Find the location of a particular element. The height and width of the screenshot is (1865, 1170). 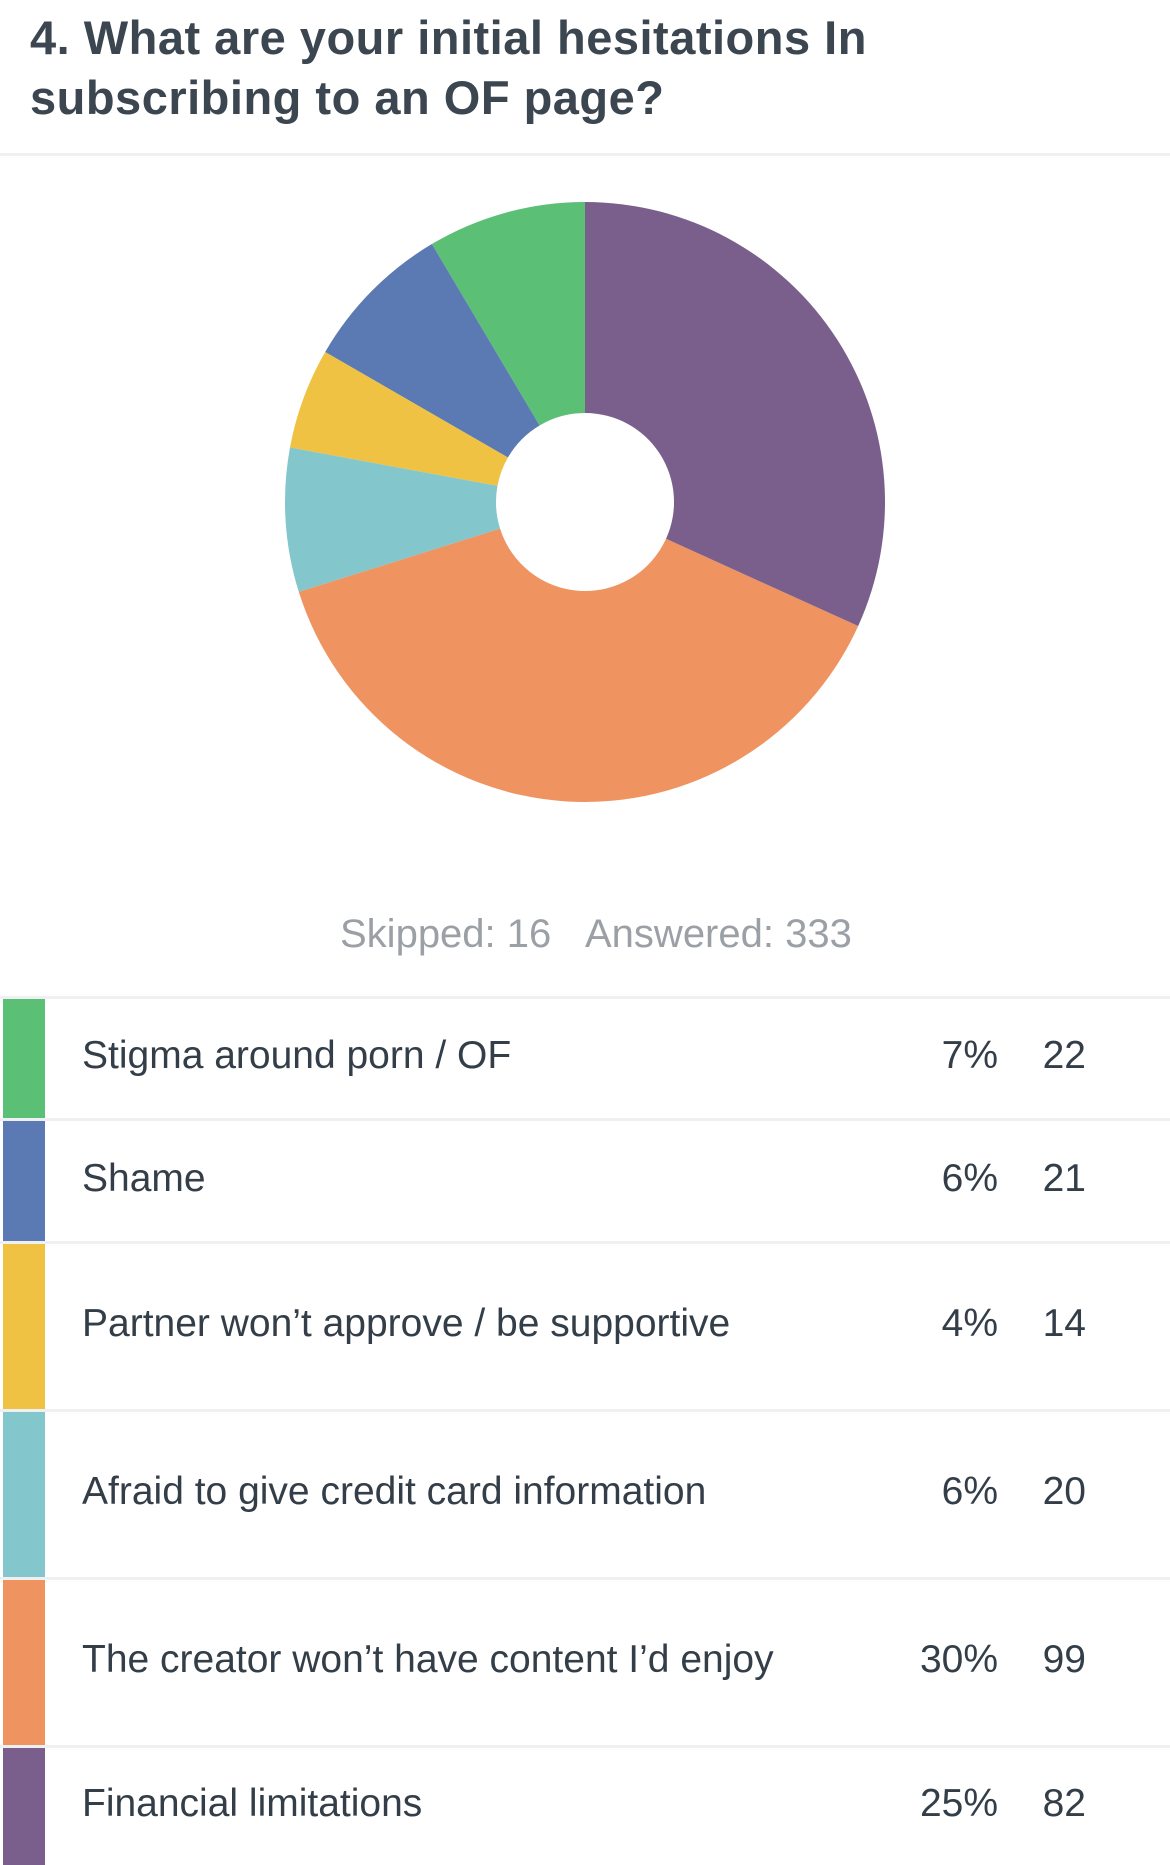

answer-row: Shame 6% 21 is located at coordinates (585, 1179).